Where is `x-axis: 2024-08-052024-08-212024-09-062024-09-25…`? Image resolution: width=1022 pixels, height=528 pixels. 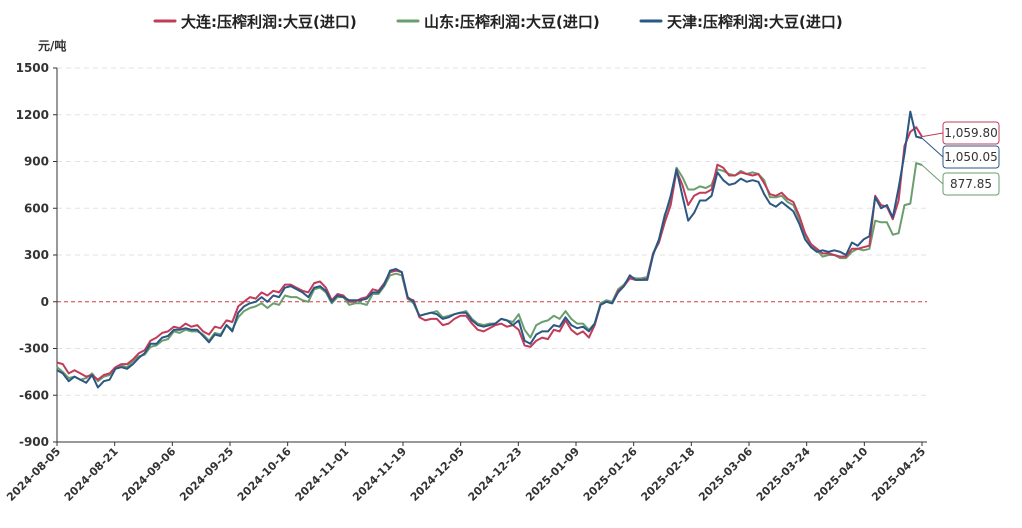
x-axis: 2024-08-052024-08-212024-09-062024-09-25… is located at coordinates (466, 472).